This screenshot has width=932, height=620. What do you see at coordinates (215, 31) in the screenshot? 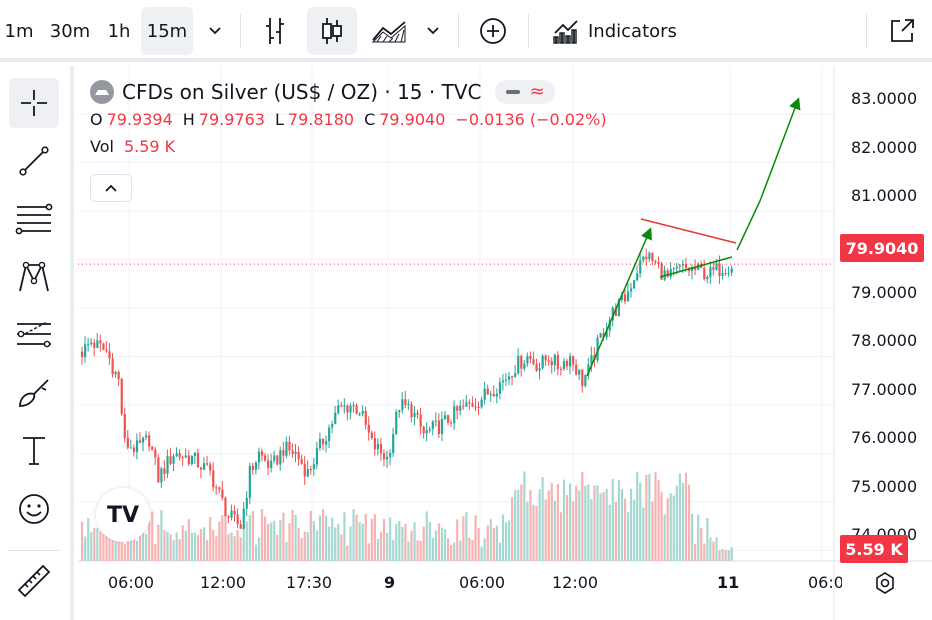
I see `interval-dropdown-chevron-icon` at bounding box center [215, 31].